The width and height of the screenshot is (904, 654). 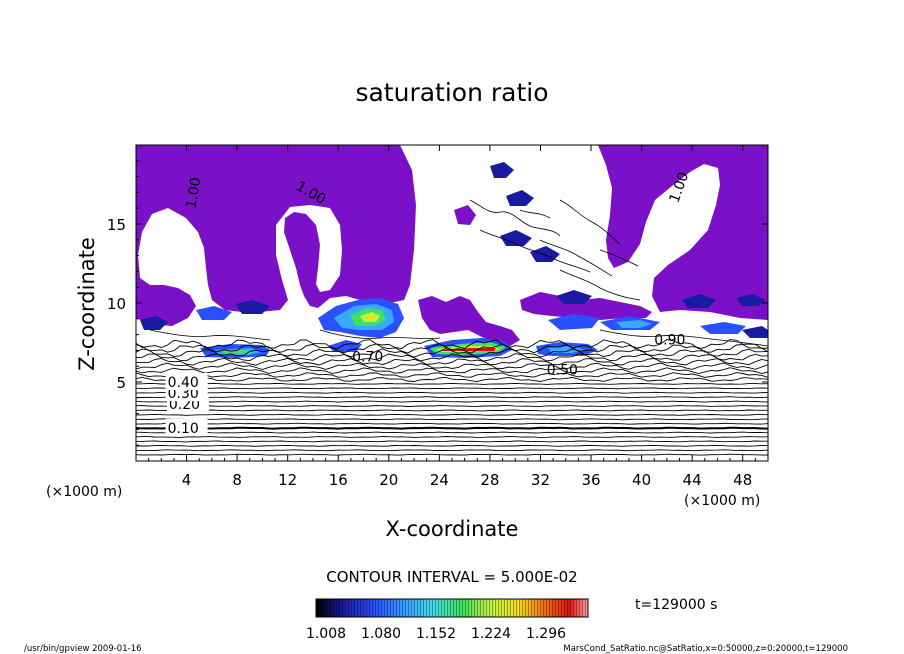 What do you see at coordinates (586, 306) in the screenshot?
I see `saturated-region-right-mid` at bounding box center [586, 306].